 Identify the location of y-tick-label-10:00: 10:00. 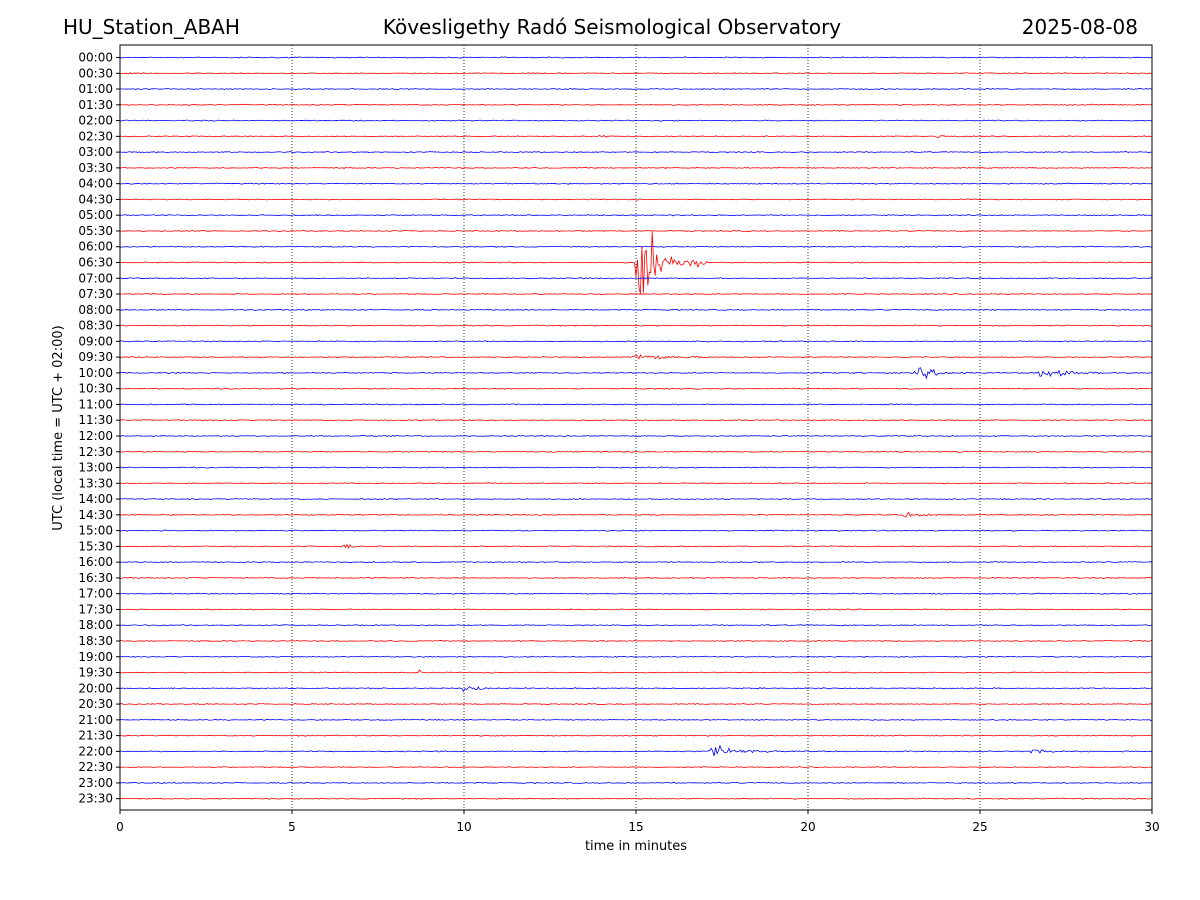
(95, 373).